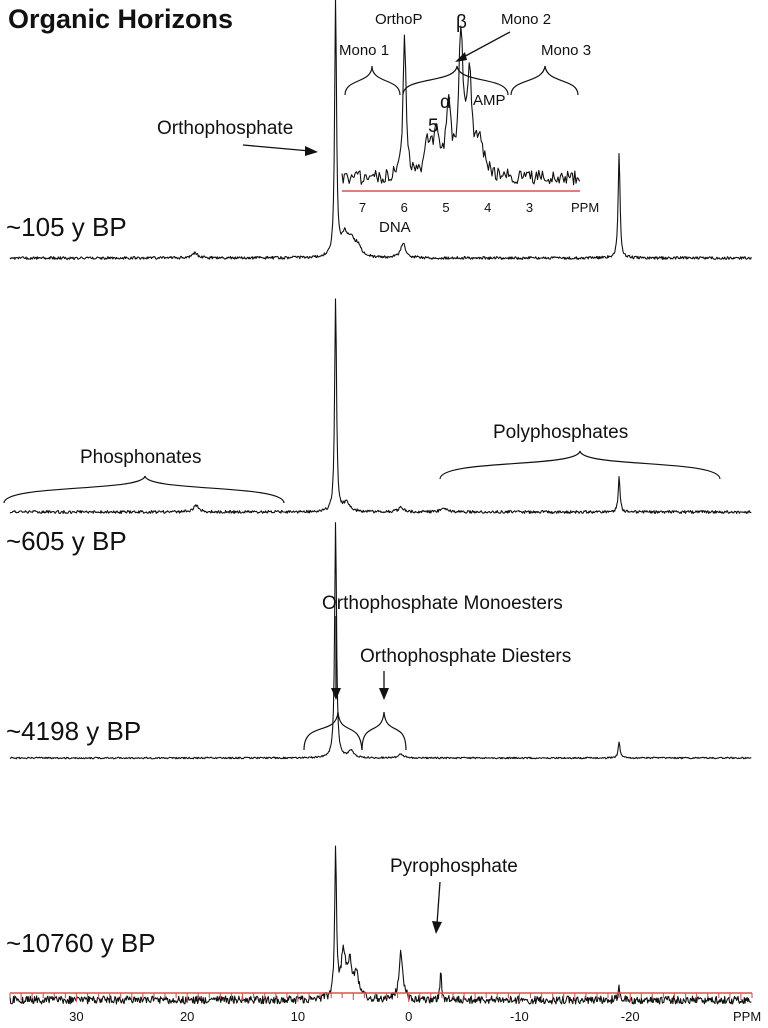 The image size is (768, 1028). Describe the element at coordinates (120, 19) in the screenshot. I see `chart-title: Organic Horizons` at that location.